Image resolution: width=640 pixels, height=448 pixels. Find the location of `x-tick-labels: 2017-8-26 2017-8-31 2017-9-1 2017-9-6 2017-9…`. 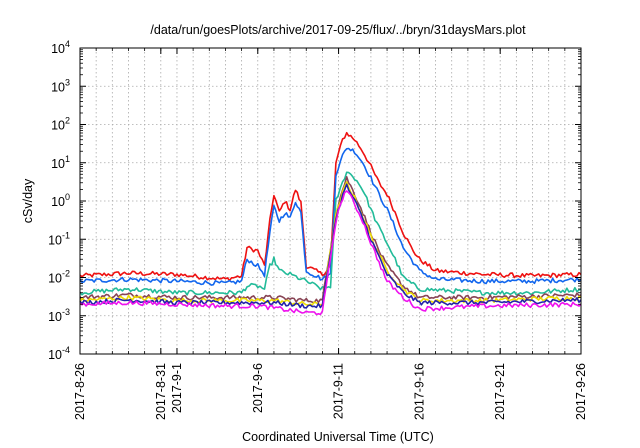

x-tick-labels: 2017-8-26 2017-8-31 2017-9-1 2017-9-6 2017-9… is located at coordinates (330, 391).